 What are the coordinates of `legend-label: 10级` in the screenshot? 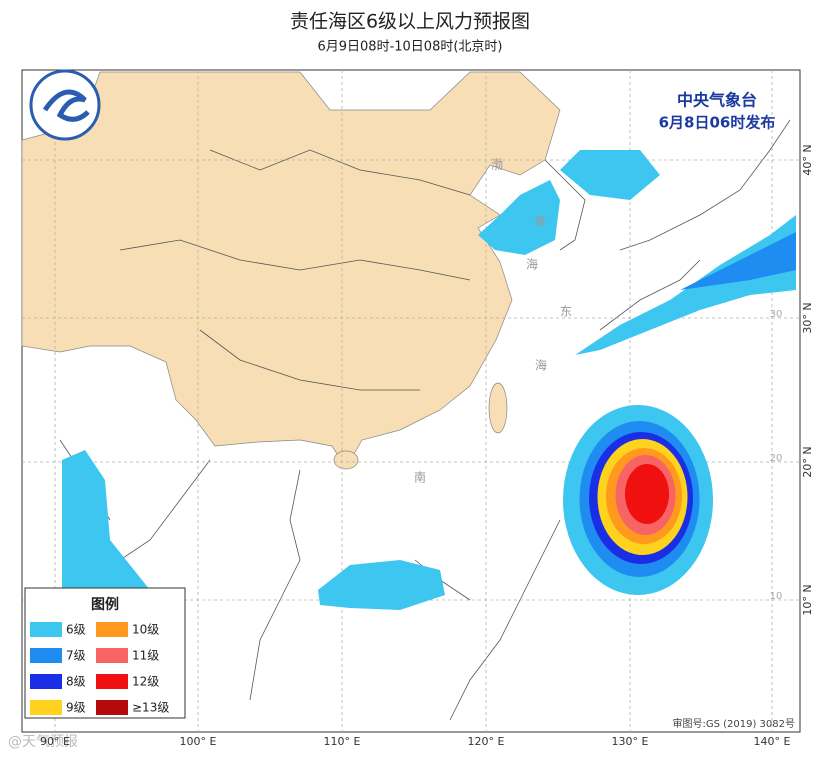 It's located at (145, 630).